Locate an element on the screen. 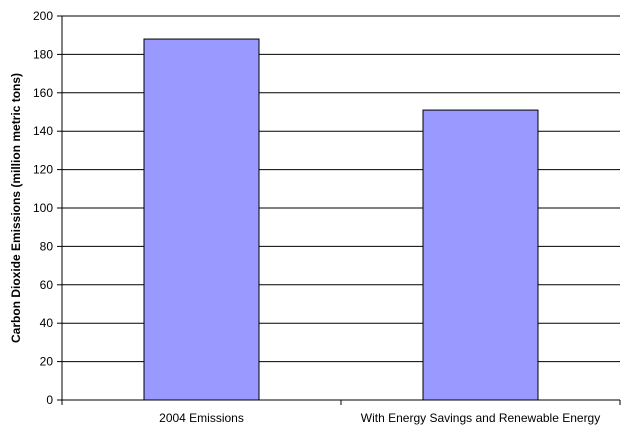 Image resolution: width=630 pixels, height=431 pixels. x-category-label: 2004 Emissions is located at coordinates (201, 418).